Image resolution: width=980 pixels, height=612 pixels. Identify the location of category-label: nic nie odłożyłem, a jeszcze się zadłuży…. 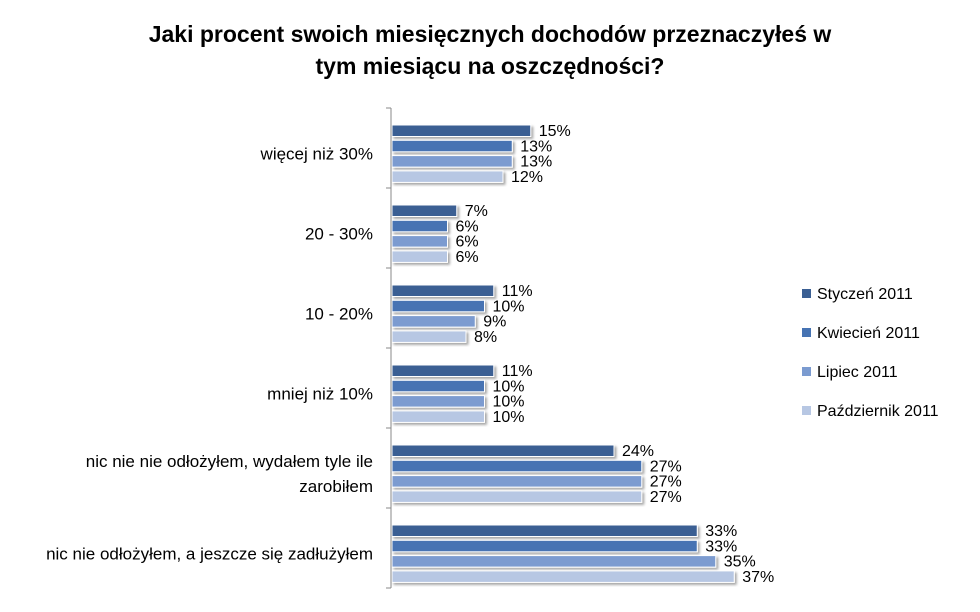
(209, 554).